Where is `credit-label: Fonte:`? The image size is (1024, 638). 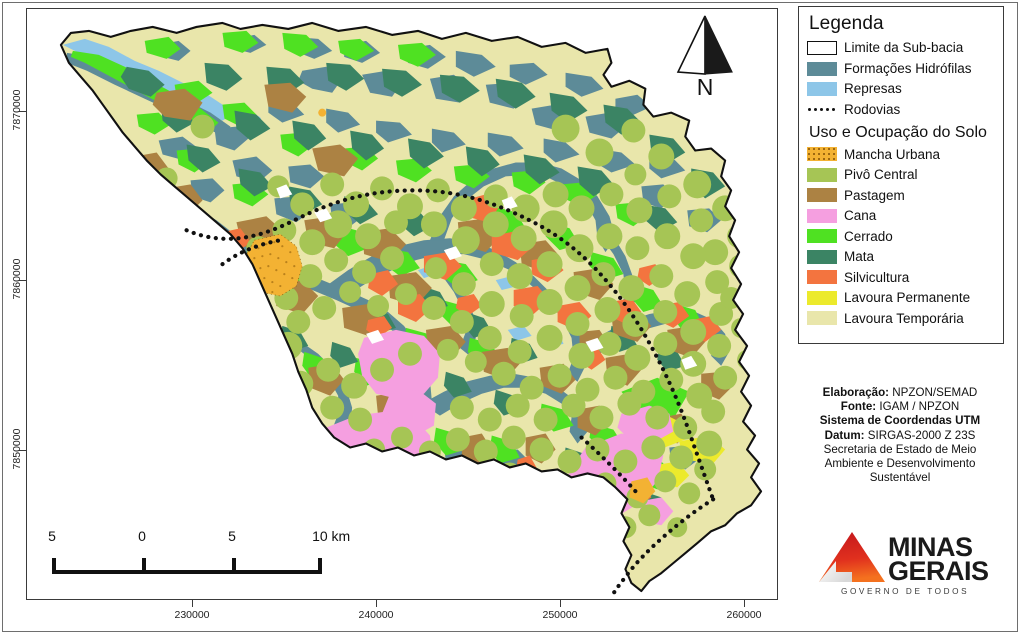 credit-label: Fonte: is located at coordinates (858, 407).